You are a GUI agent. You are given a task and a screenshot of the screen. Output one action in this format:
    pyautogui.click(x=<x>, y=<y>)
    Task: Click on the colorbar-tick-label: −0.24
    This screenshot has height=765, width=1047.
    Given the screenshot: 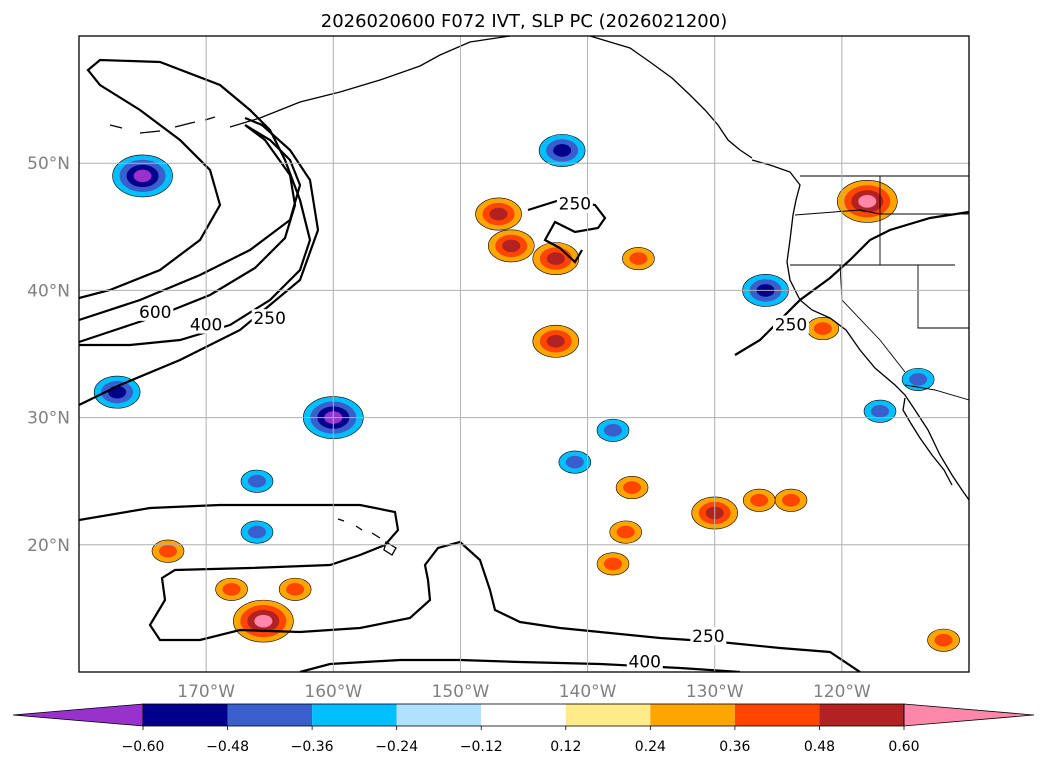 What is the action you would take?
    pyautogui.click(x=396, y=747)
    